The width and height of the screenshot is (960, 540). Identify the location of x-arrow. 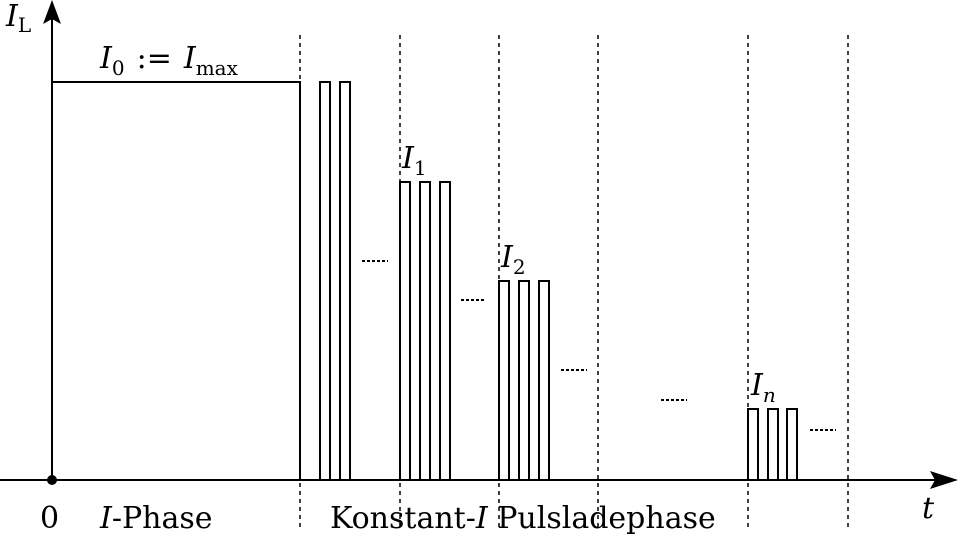
(944, 480).